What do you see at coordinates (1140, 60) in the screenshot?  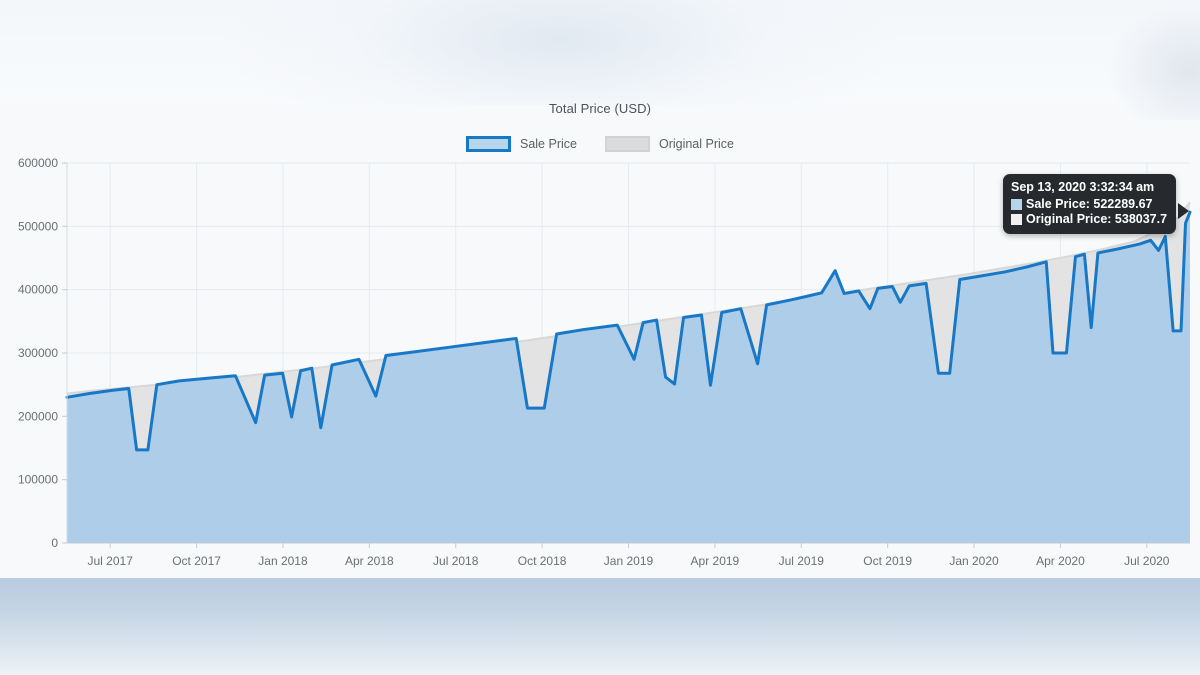 I see `background-wash-right` at bounding box center [1140, 60].